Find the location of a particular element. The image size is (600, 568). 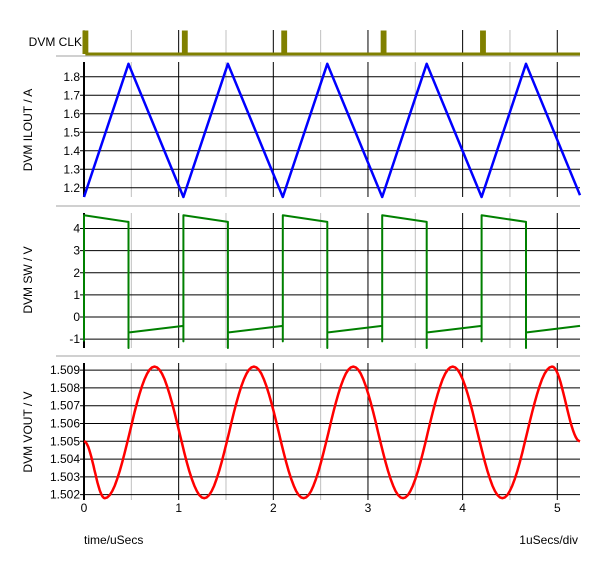

x-tick-label: 3 is located at coordinates (368, 508).